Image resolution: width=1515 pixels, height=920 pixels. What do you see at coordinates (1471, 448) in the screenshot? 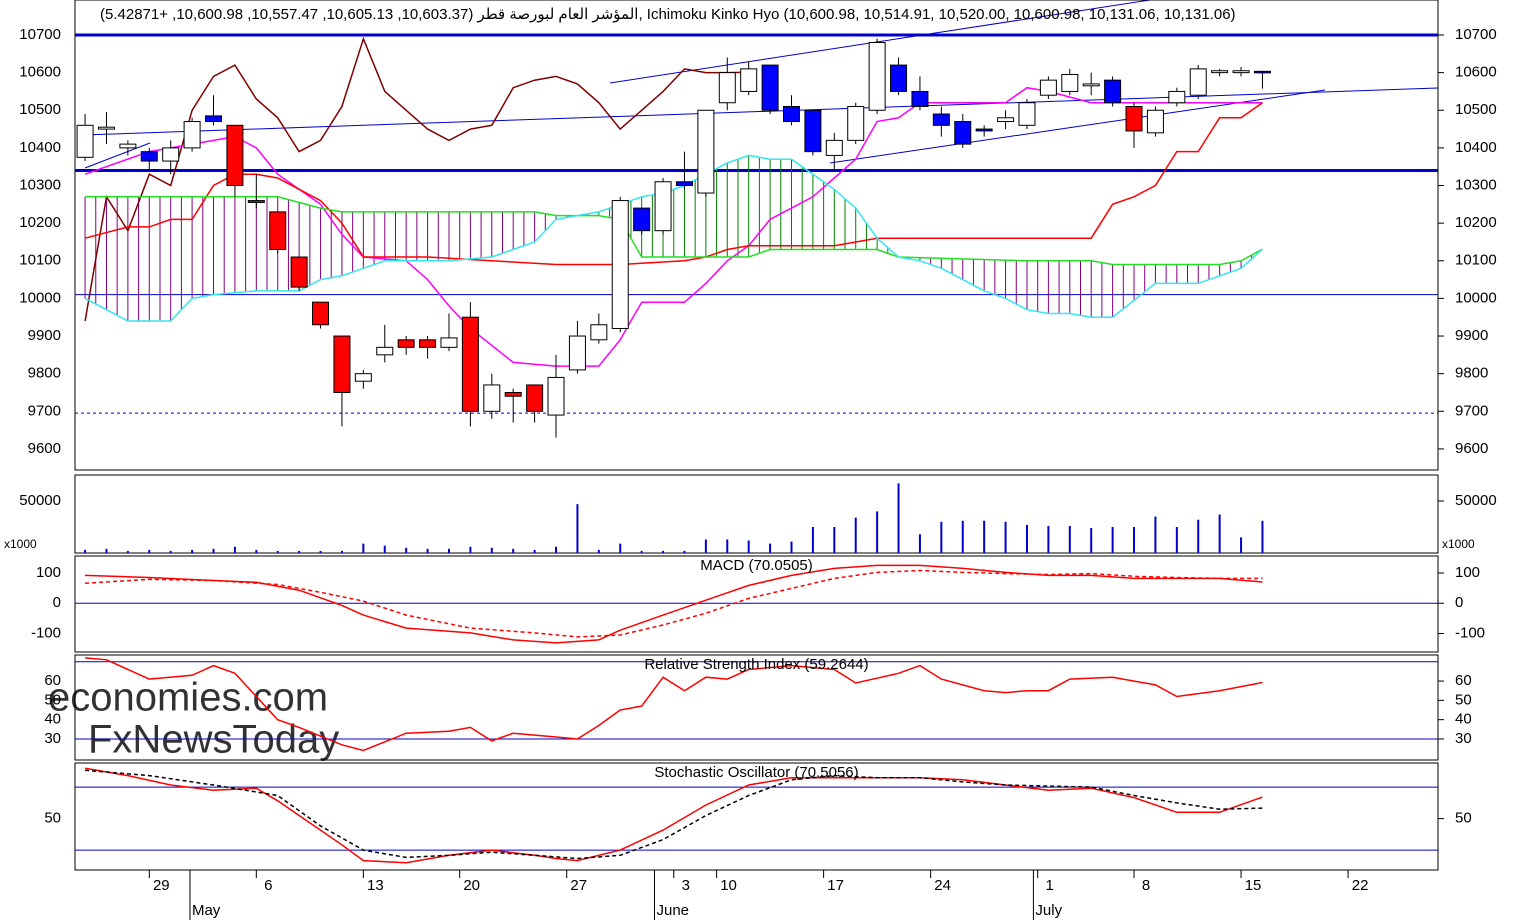
I see `y-tick-label-right: 9600` at bounding box center [1471, 448].